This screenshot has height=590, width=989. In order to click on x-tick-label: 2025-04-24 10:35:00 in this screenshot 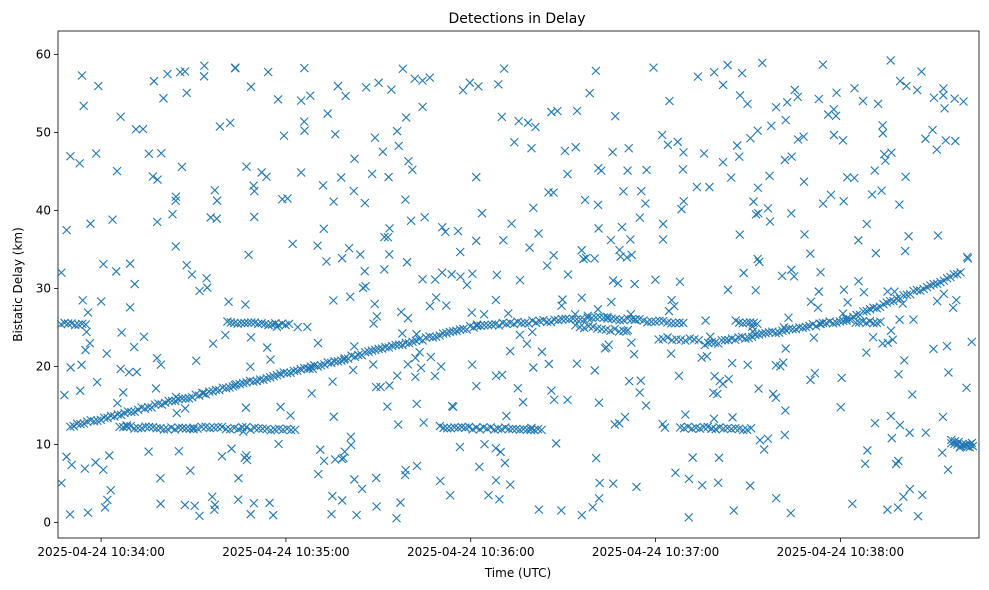, I will do `click(285, 552)`.